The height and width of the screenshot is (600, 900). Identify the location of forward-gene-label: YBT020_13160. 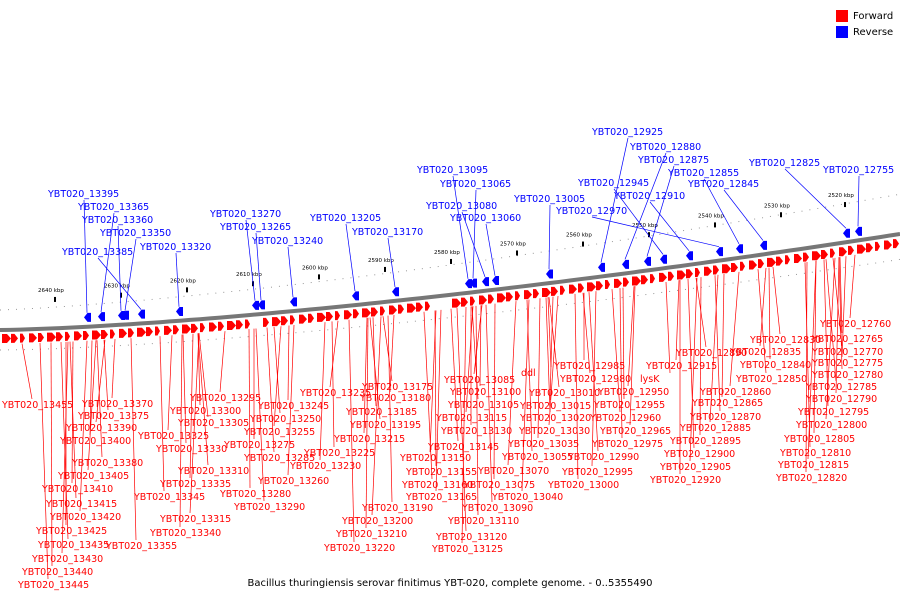
(437, 485).